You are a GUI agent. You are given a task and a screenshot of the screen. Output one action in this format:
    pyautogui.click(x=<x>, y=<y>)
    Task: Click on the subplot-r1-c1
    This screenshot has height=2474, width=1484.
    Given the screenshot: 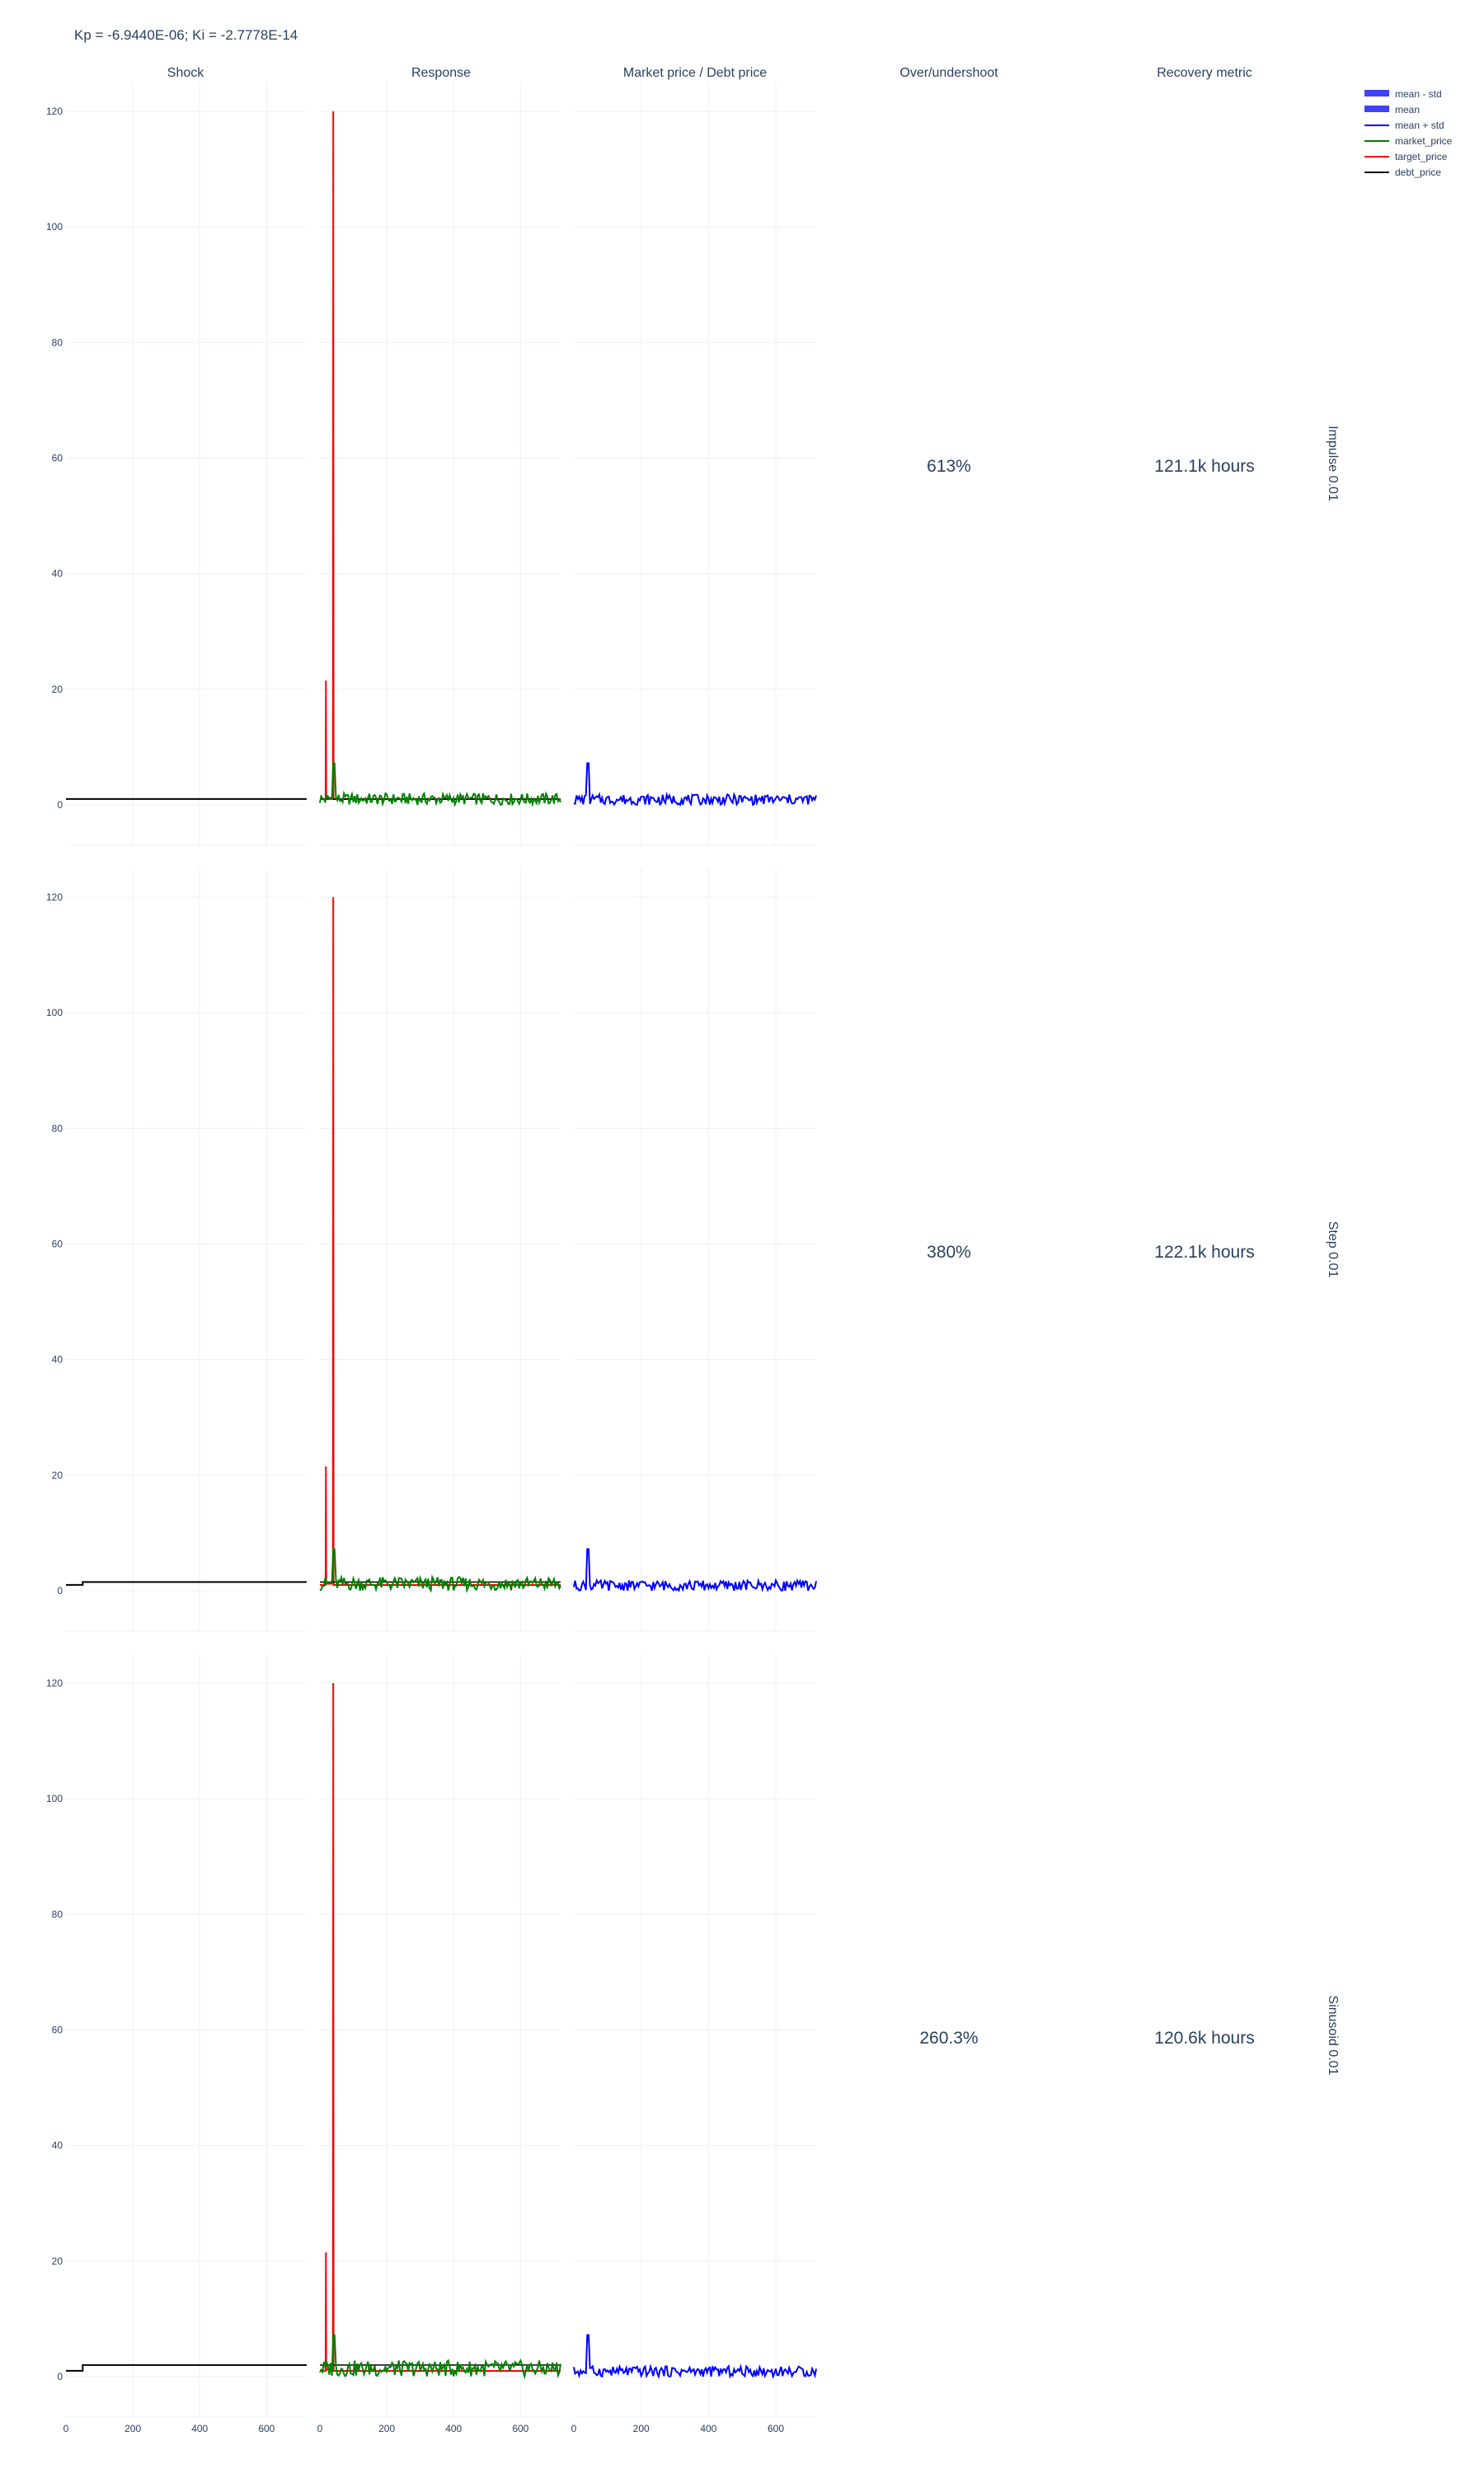 What is the action you would take?
    pyautogui.click(x=440, y=1250)
    